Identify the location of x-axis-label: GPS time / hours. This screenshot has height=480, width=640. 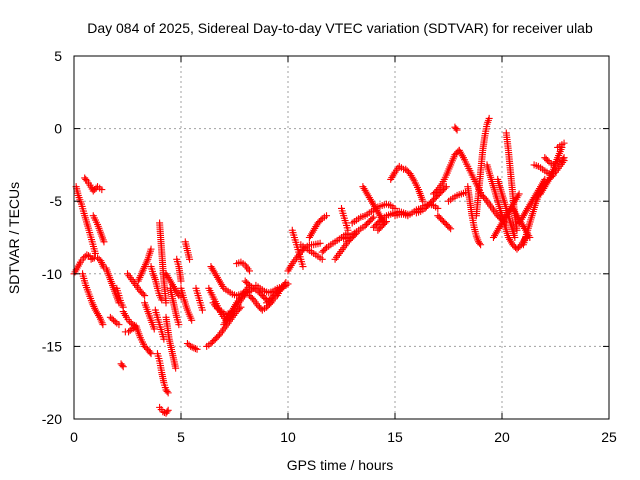
(340, 465).